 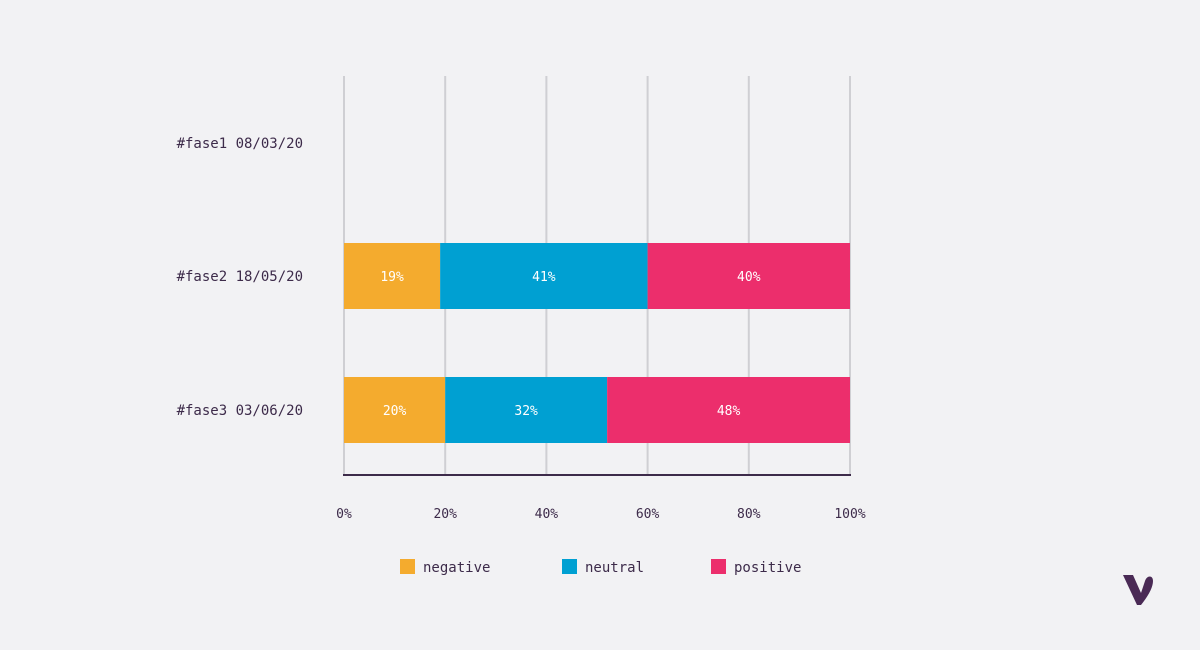 I want to click on legend-swatch-neutral, so click(x=569, y=566).